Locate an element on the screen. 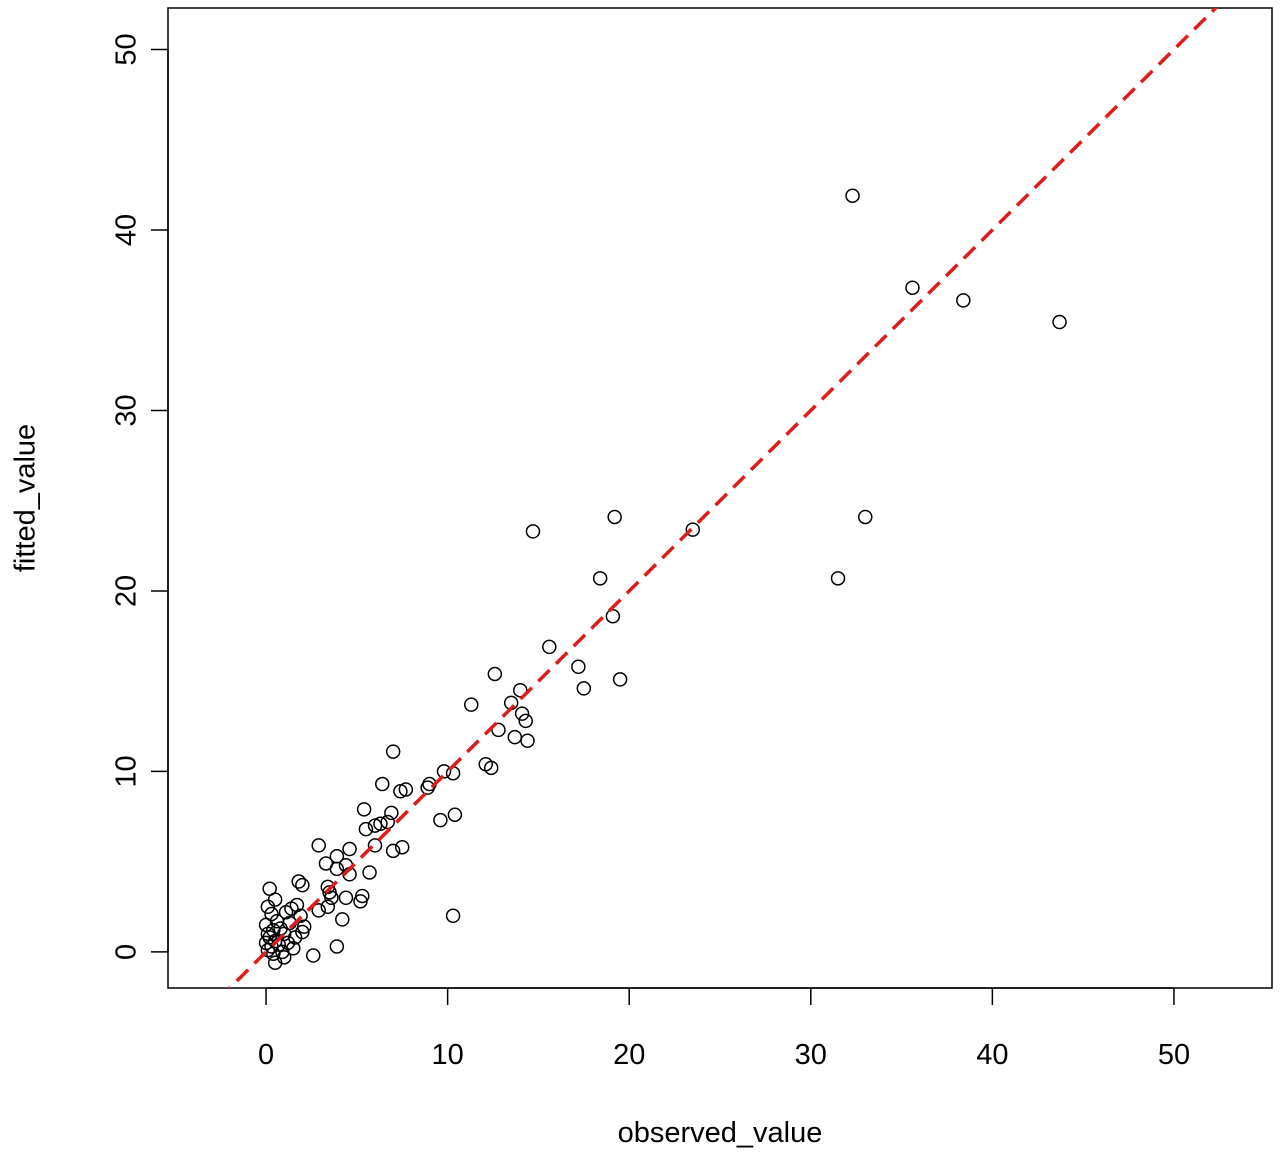 Image resolution: width=1280 pixels, height=1158 pixels. x-tick-label: 50 is located at coordinates (1174, 1055).